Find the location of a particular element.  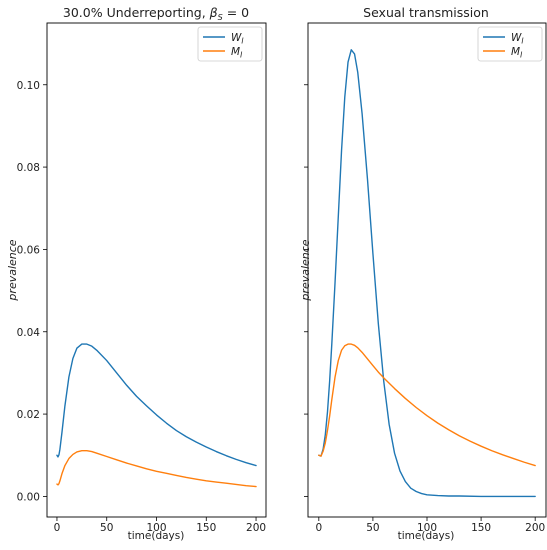

right-ylabel: prevalence is located at coordinates (305, 270).